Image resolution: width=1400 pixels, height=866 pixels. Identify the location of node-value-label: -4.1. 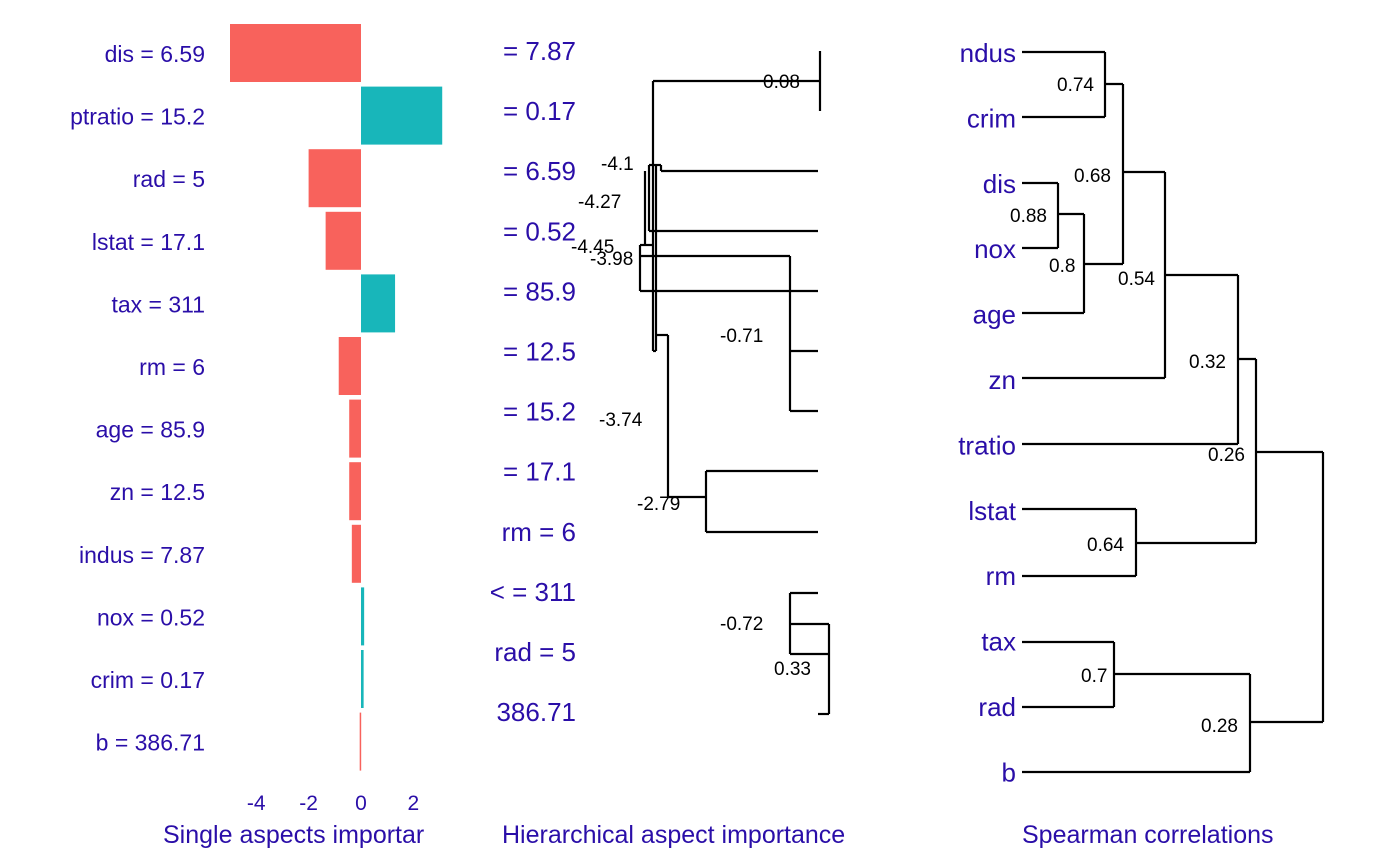
(617, 164).